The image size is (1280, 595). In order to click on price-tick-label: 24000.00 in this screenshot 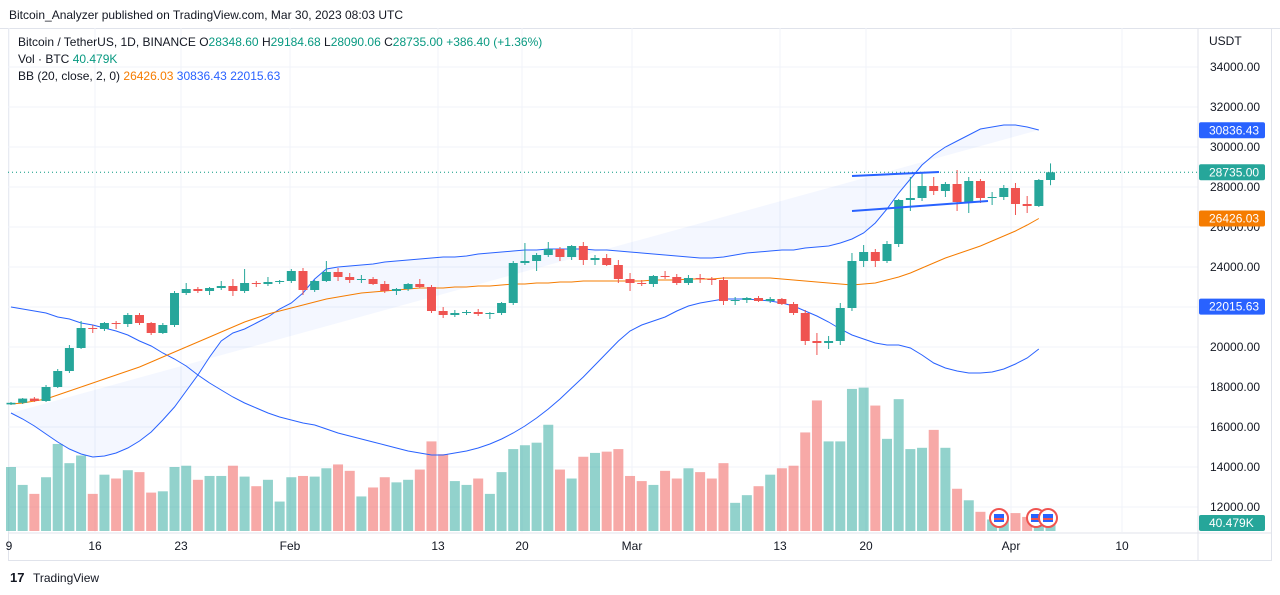, I will do `click(1235, 267)`.